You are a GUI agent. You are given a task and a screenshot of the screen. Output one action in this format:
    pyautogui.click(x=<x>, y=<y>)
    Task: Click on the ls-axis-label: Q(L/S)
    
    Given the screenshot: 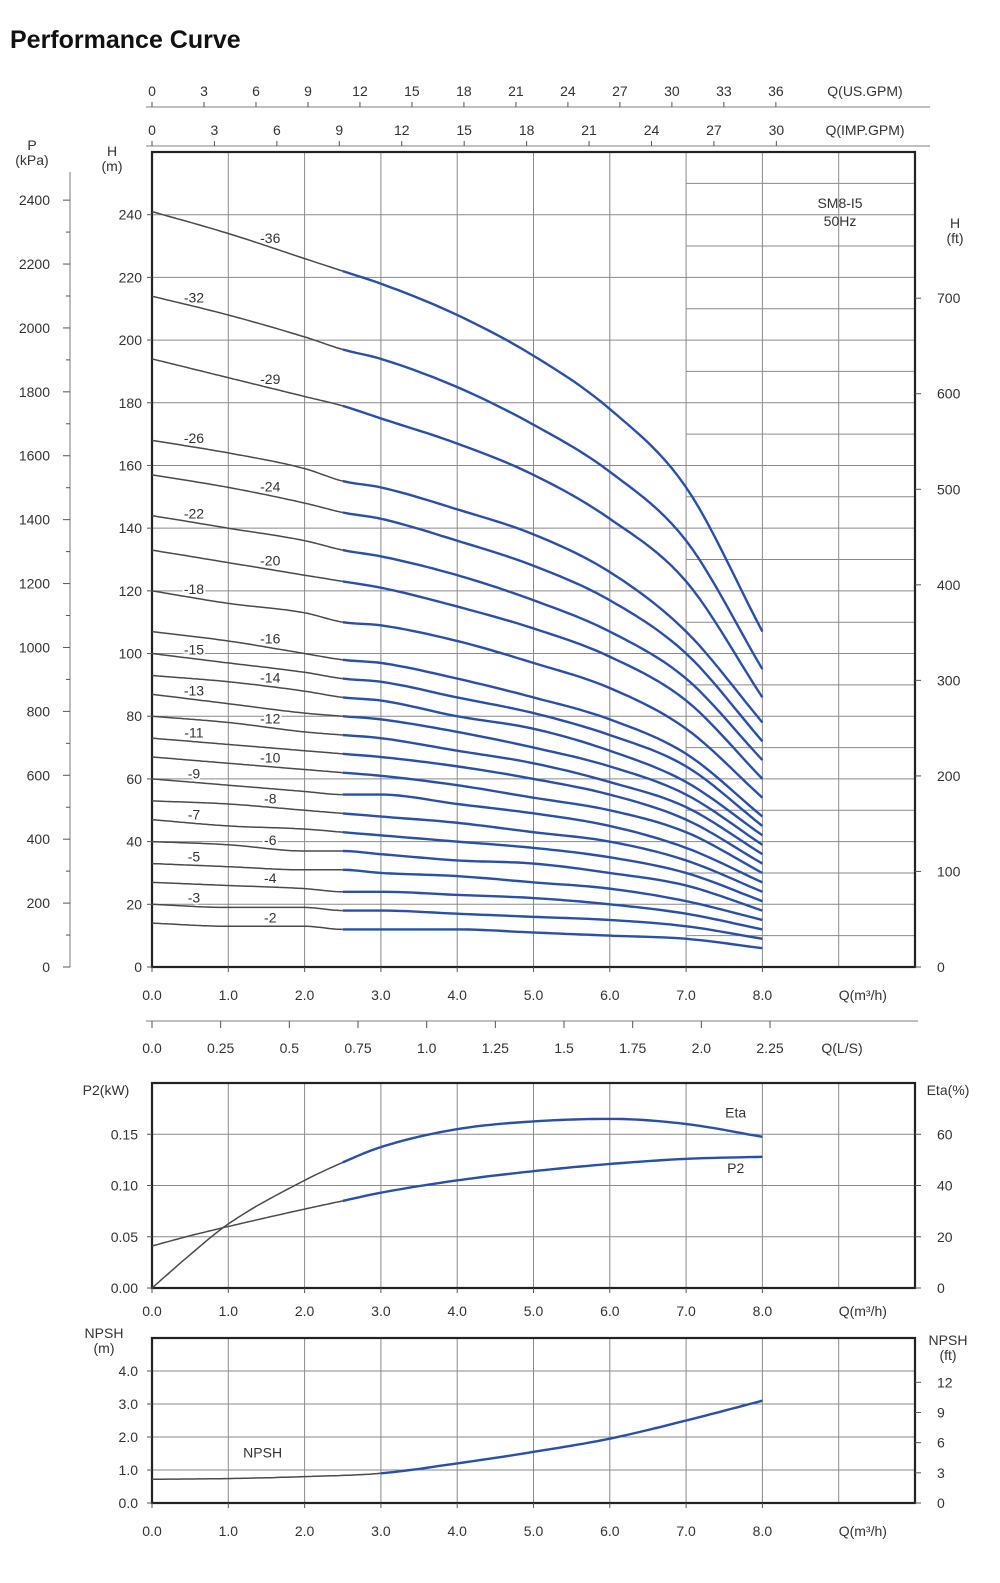 What is the action you would take?
    pyautogui.click(x=841, y=1048)
    